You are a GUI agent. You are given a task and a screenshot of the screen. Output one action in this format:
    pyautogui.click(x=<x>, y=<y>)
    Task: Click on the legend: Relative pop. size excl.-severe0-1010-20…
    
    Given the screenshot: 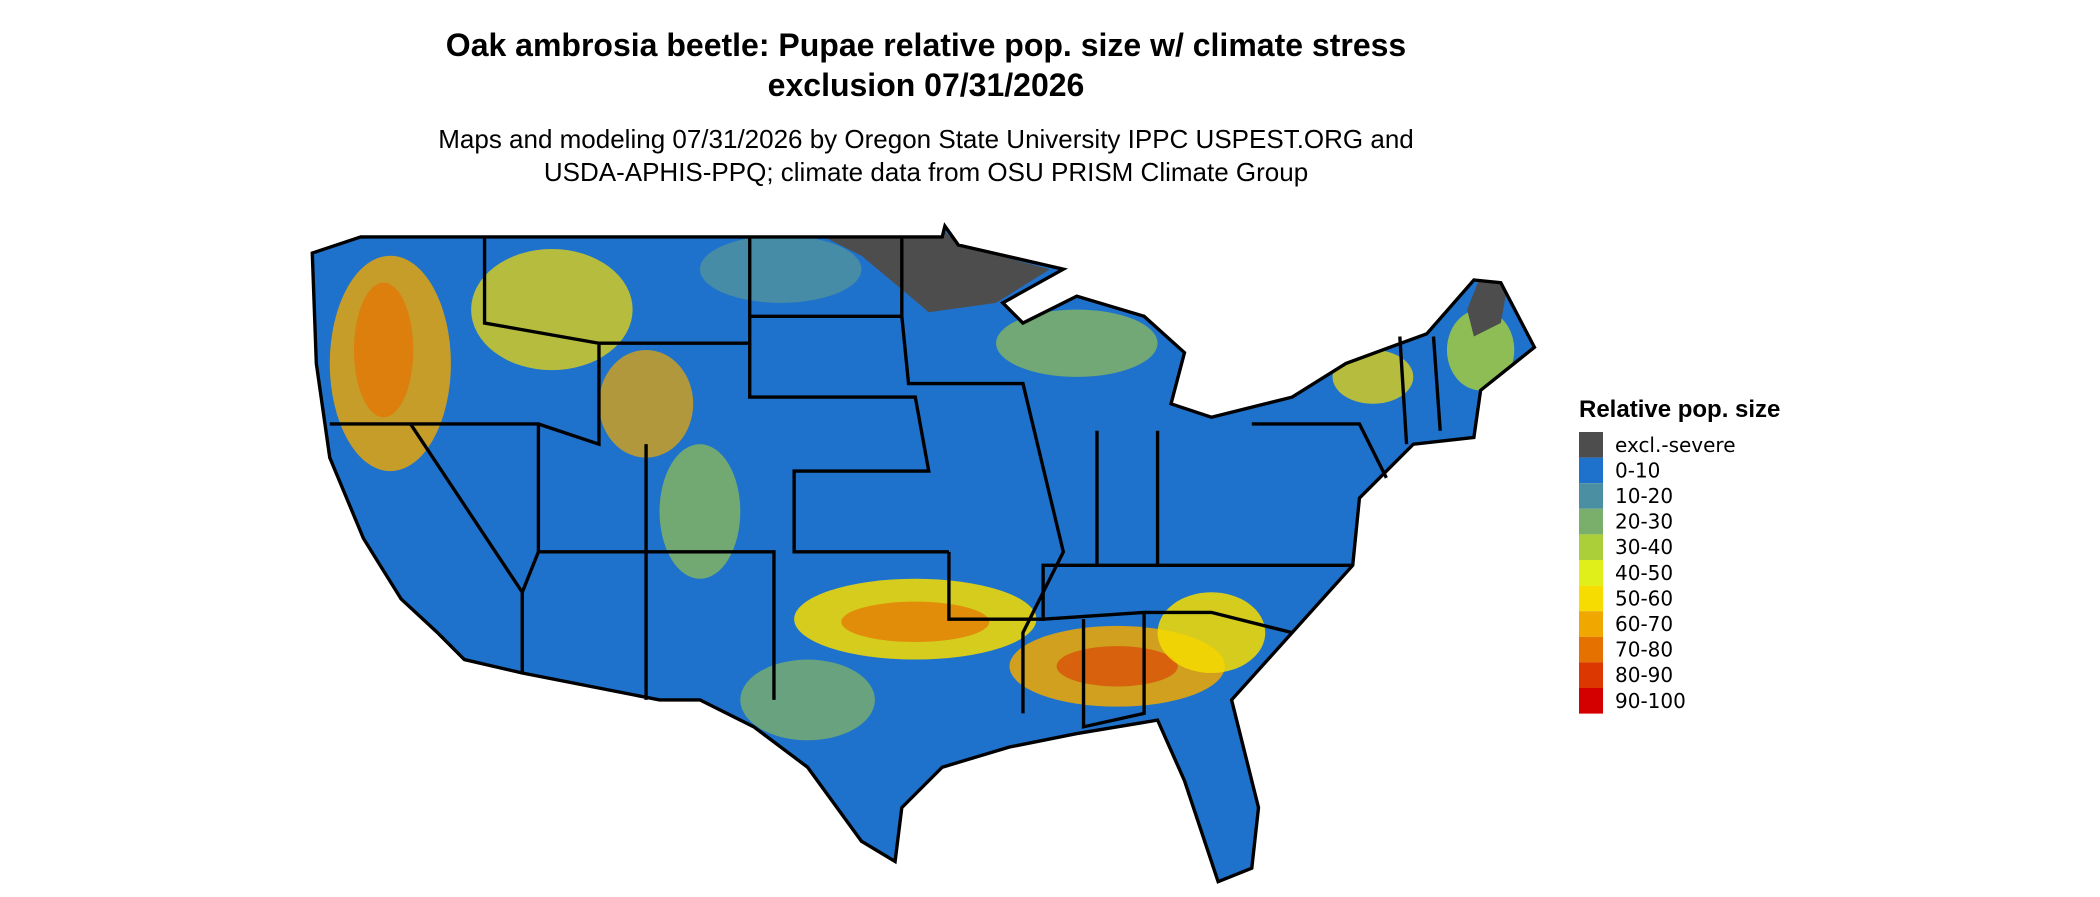 What is the action you would take?
    pyautogui.click(x=1679, y=555)
    